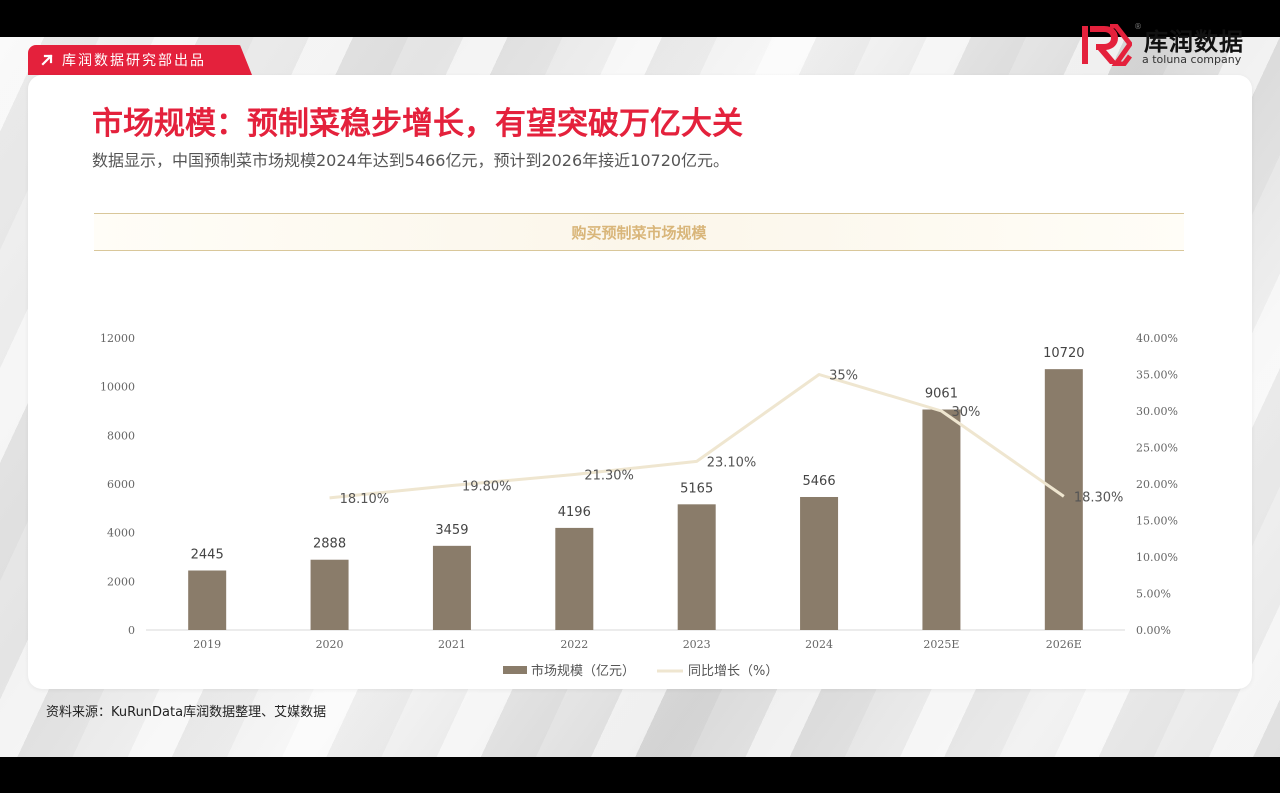  What do you see at coordinates (733, 671) in the screenshot?
I see `legend-line-label: 同比增长（%）` at bounding box center [733, 671].